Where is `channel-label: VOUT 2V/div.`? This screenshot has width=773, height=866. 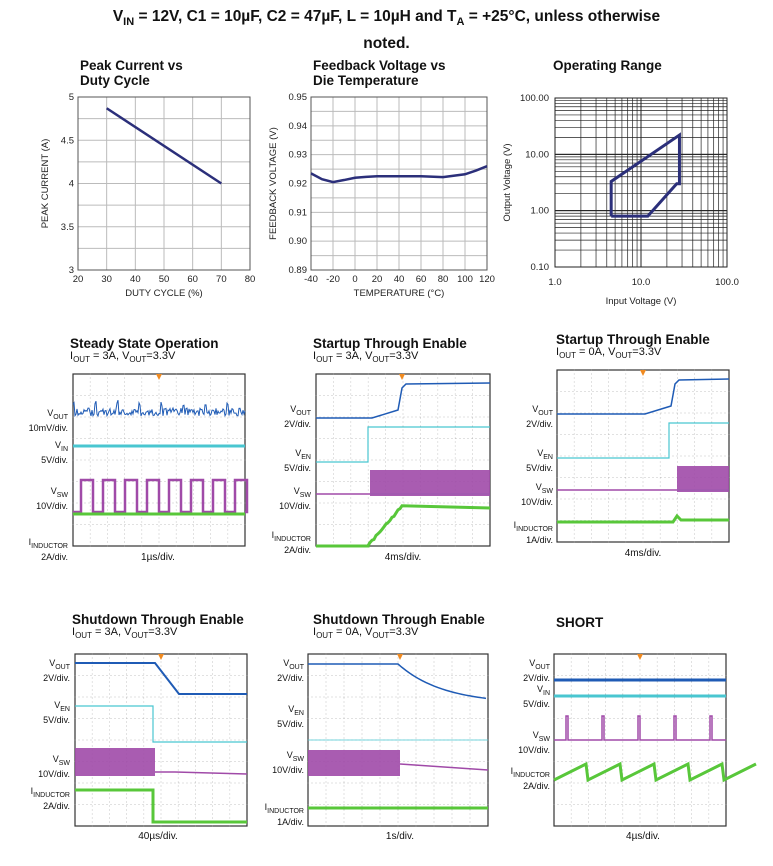 channel-label: VOUT 2V/div. is located at coordinates (536, 670).